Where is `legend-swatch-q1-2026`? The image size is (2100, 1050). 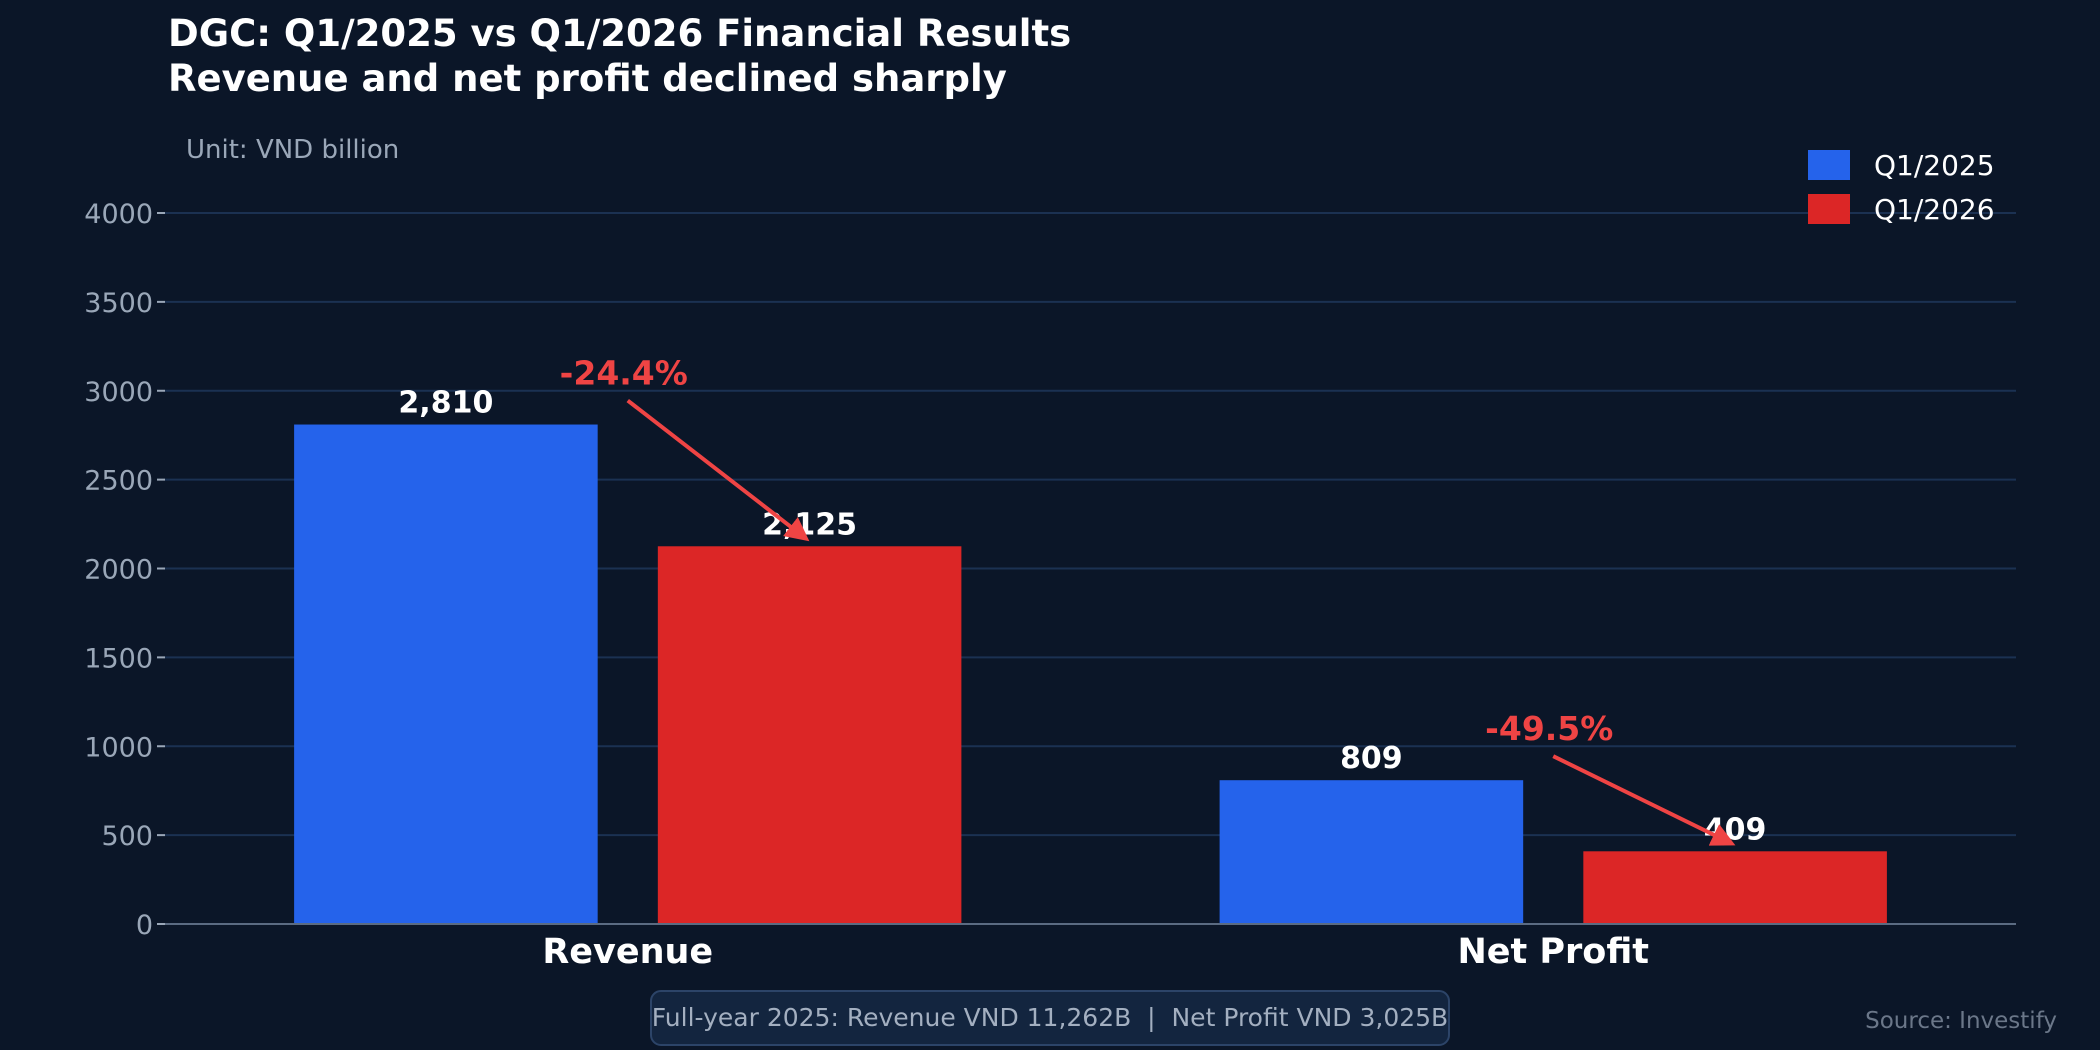 legend-swatch-q1-2026 is located at coordinates (1829, 209).